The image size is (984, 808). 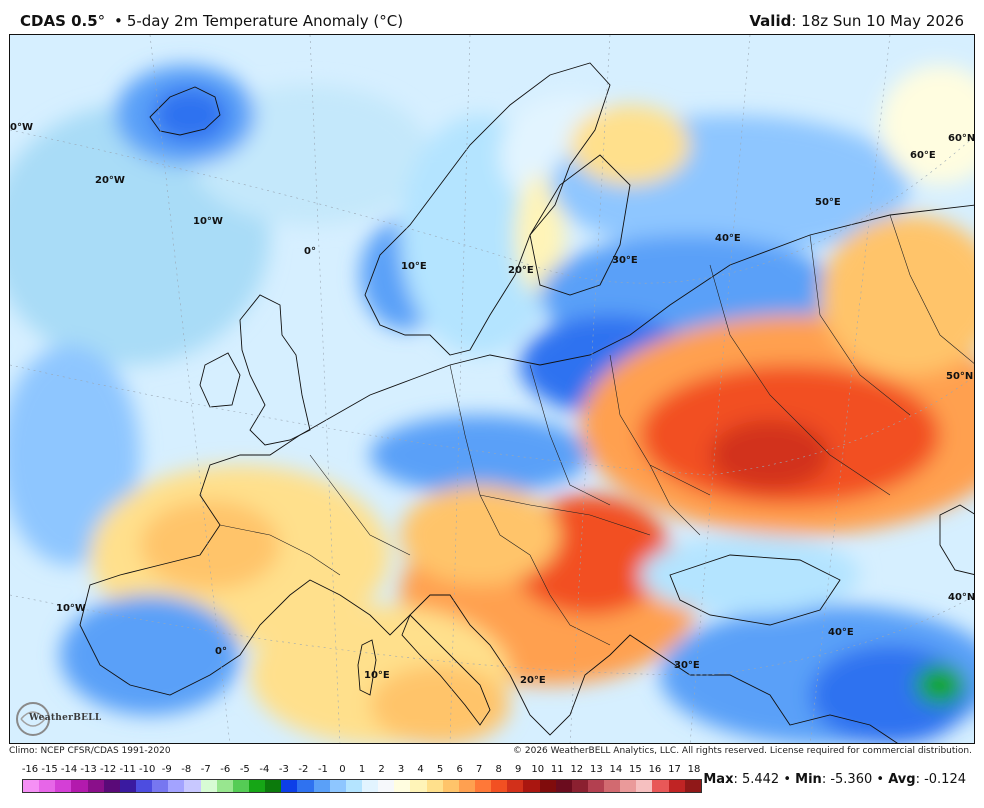 What do you see at coordinates (90, 751) in the screenshot?
I see `climo-credit: Climo: NCEP CFSR/CDAS 1991-2020` at bounding box center [90, 751].